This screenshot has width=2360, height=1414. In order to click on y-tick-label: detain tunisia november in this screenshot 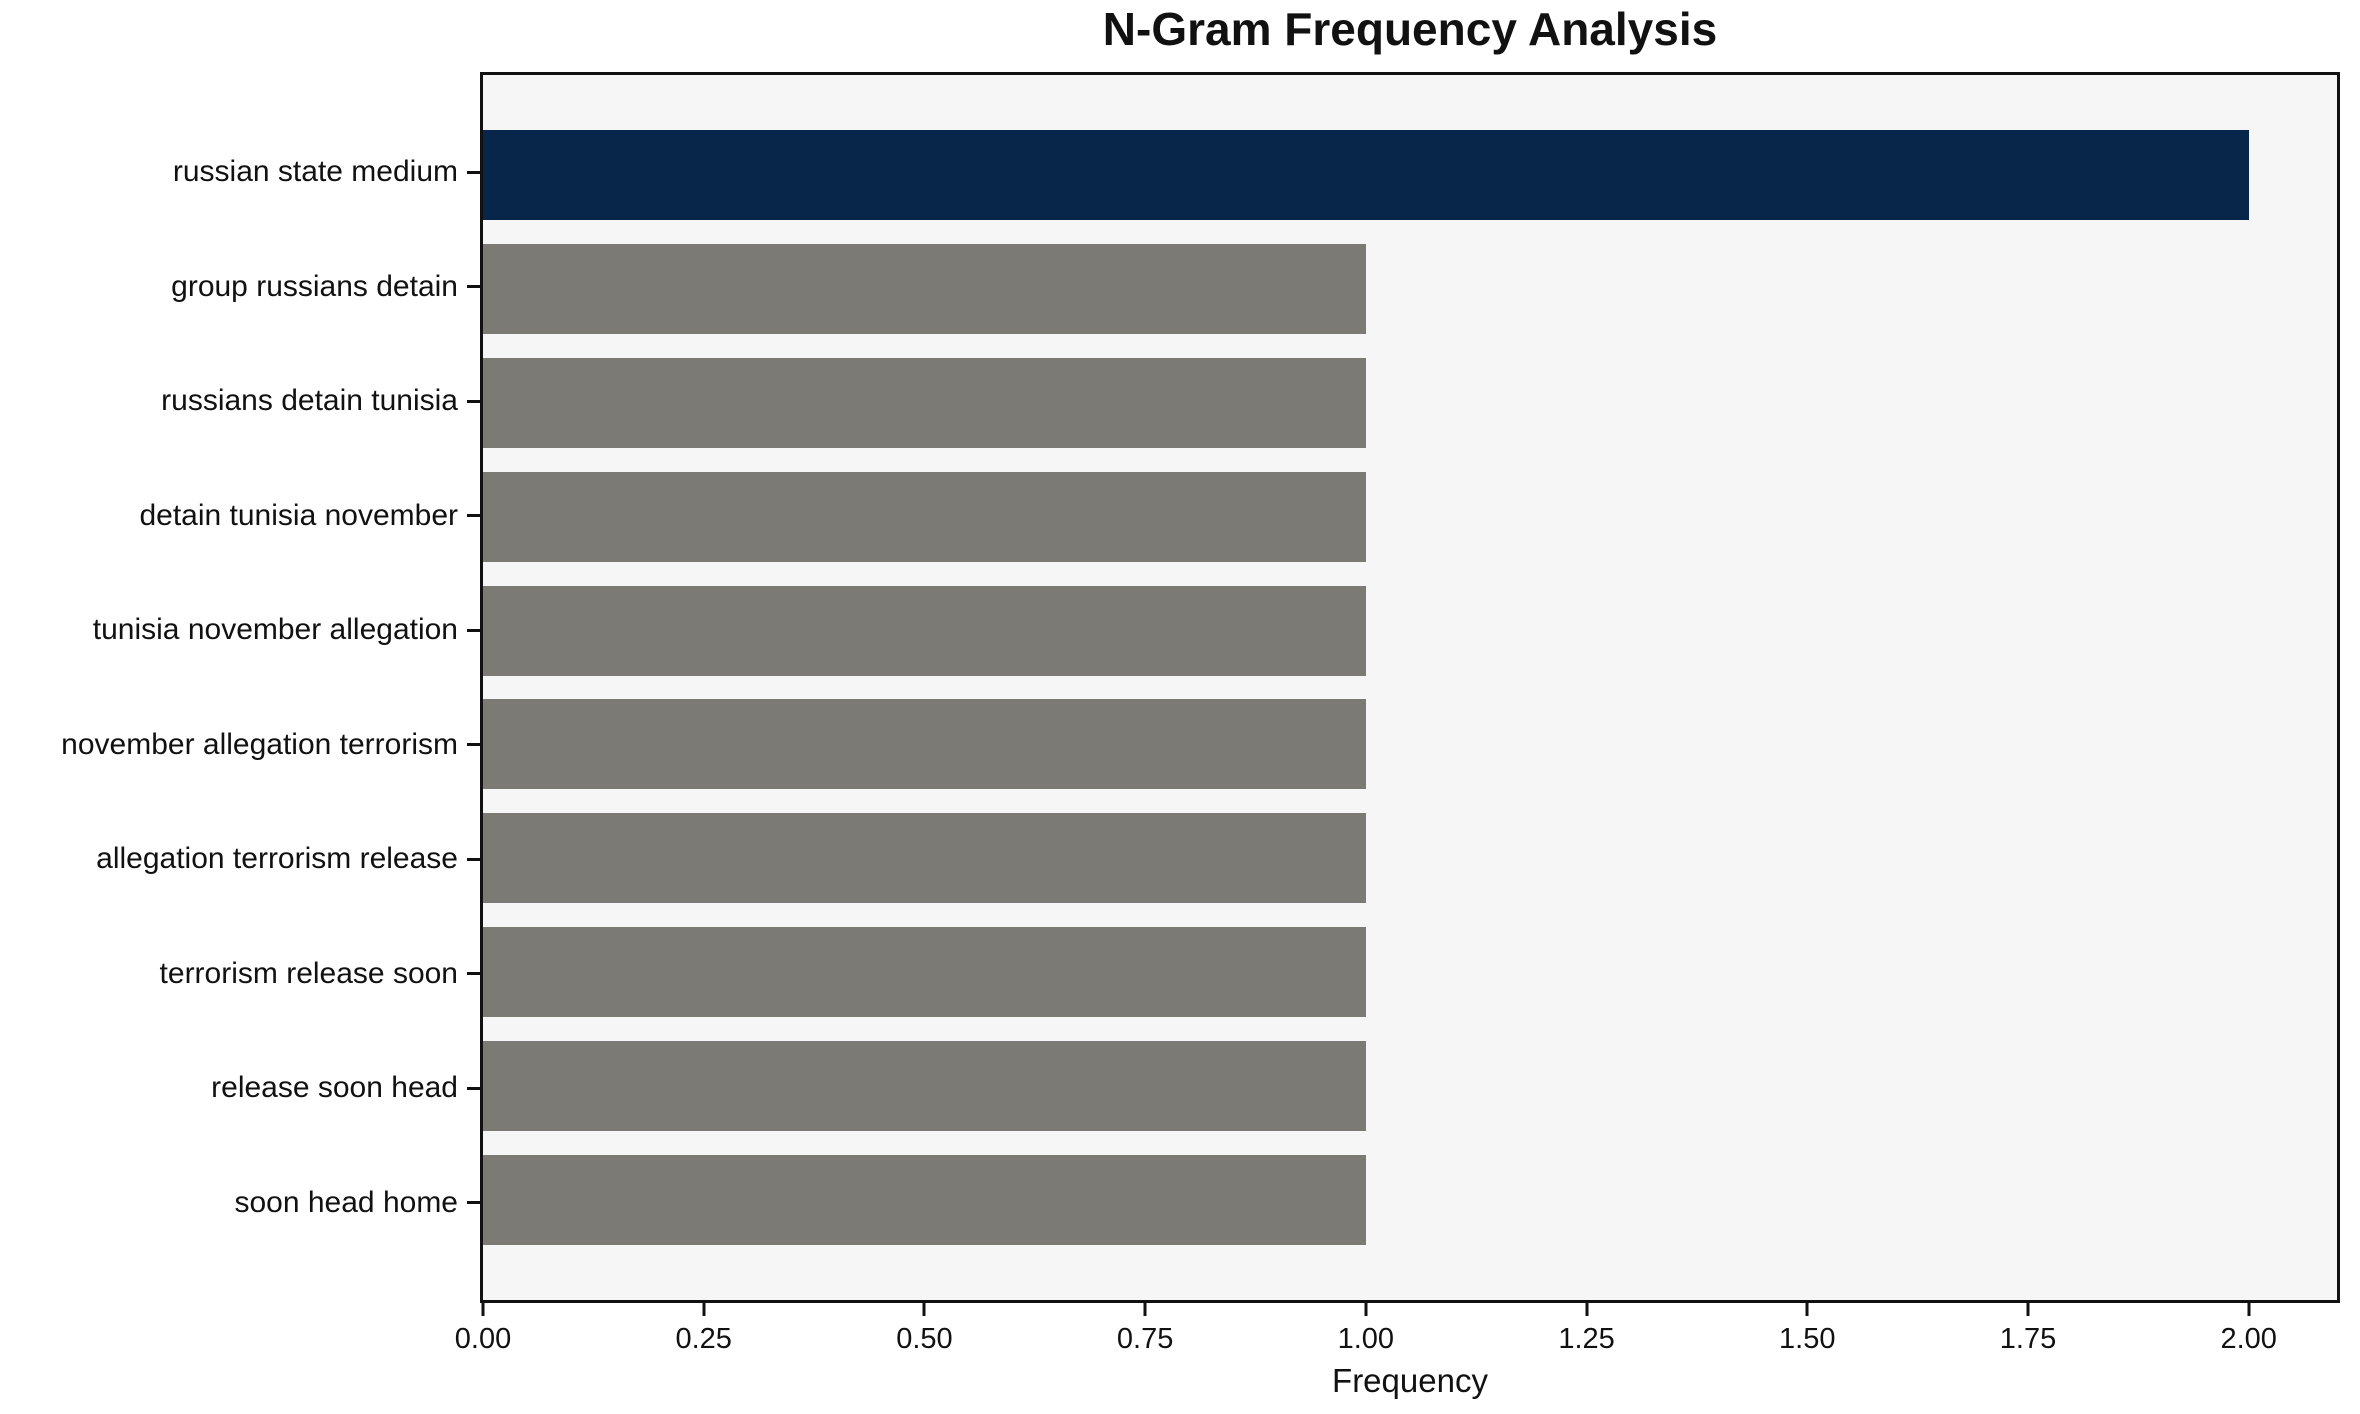, I will do `click(298, 515)`.